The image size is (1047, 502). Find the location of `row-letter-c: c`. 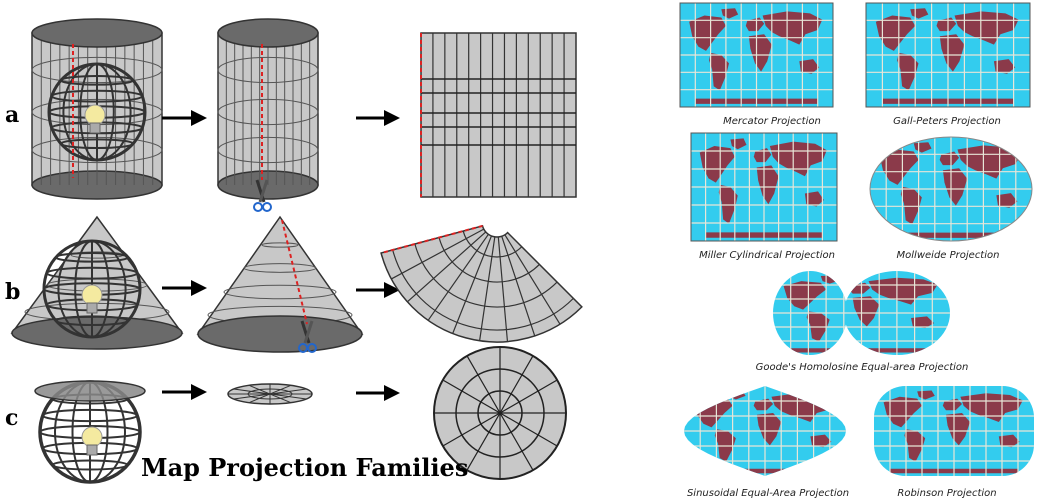

row-letter-c: c is located at coordinates (11, 418).